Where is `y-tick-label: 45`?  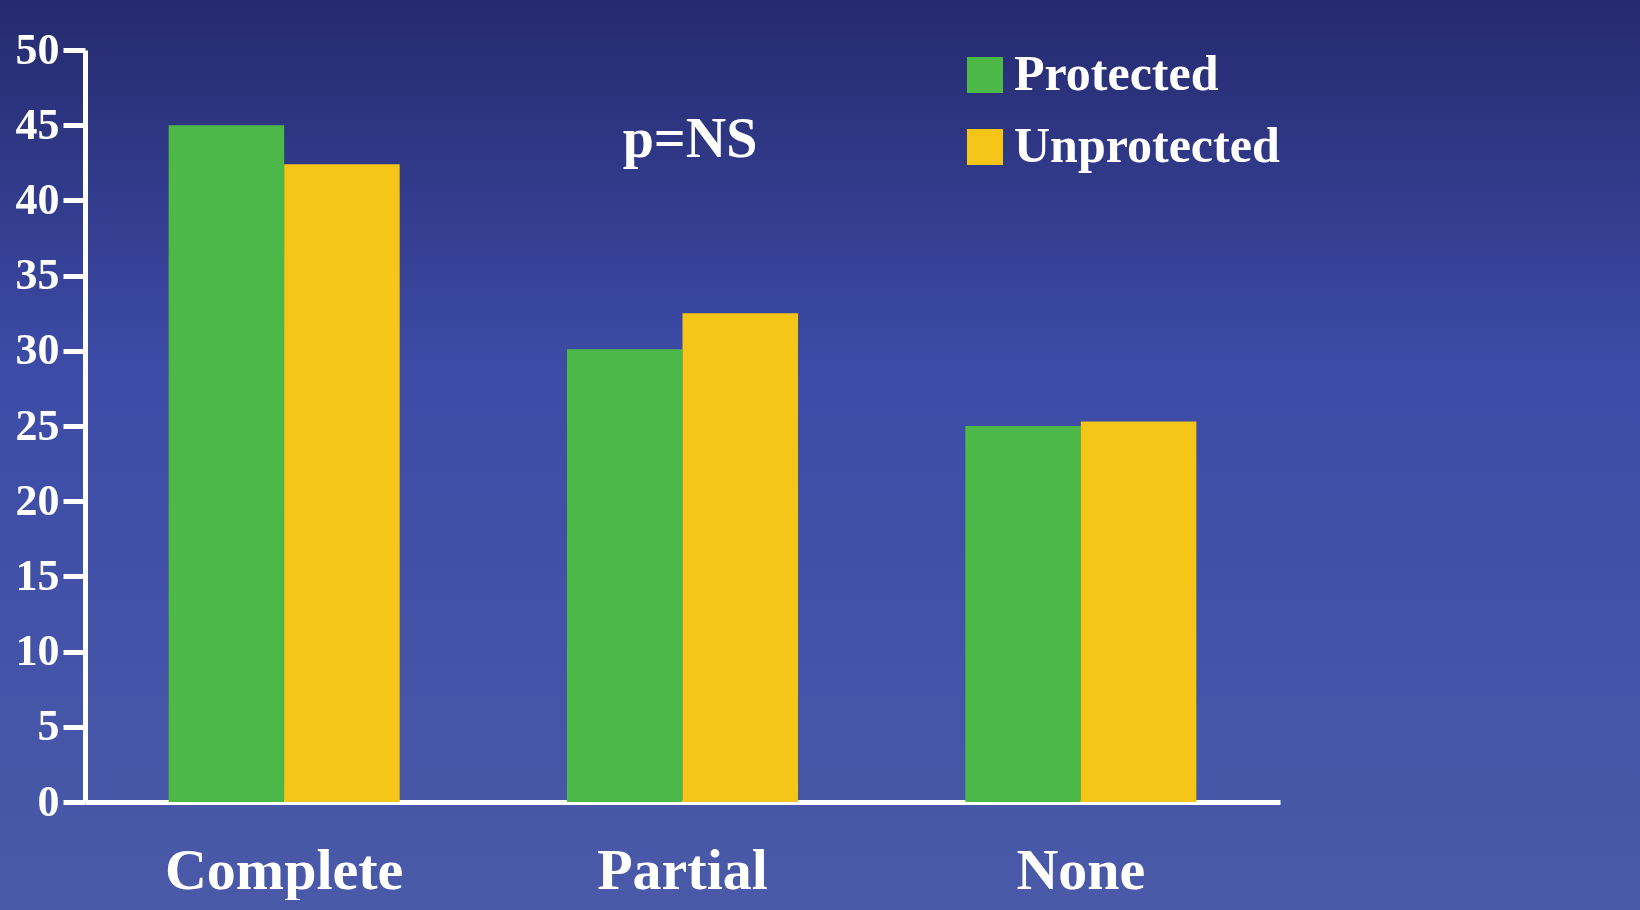 y-tick-label: 45 is located at coordinates (37, 124).